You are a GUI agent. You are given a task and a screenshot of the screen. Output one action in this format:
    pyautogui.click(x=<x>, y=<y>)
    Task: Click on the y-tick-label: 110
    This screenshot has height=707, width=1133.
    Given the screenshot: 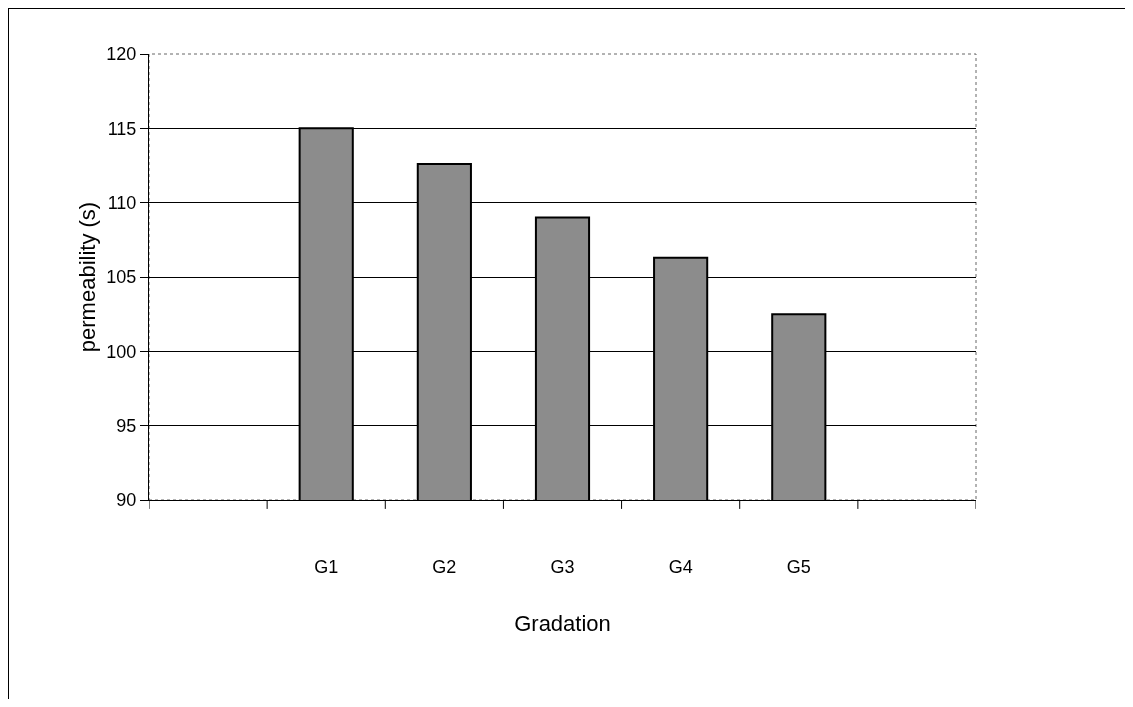 What is the action you would take?
    pyautogui.click(x=122, y=202)
    